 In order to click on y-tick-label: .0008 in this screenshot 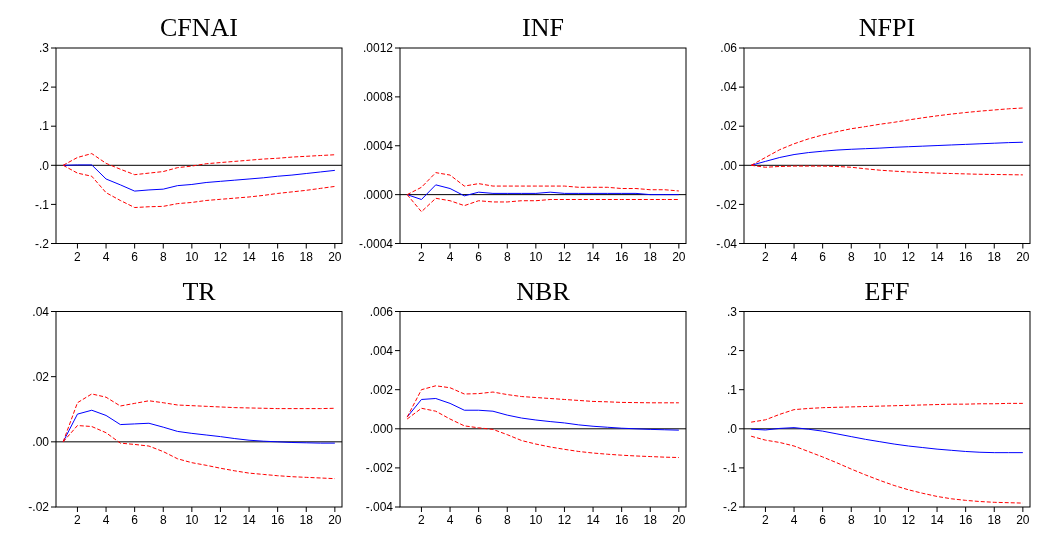, I will do `click(378, 97)`.